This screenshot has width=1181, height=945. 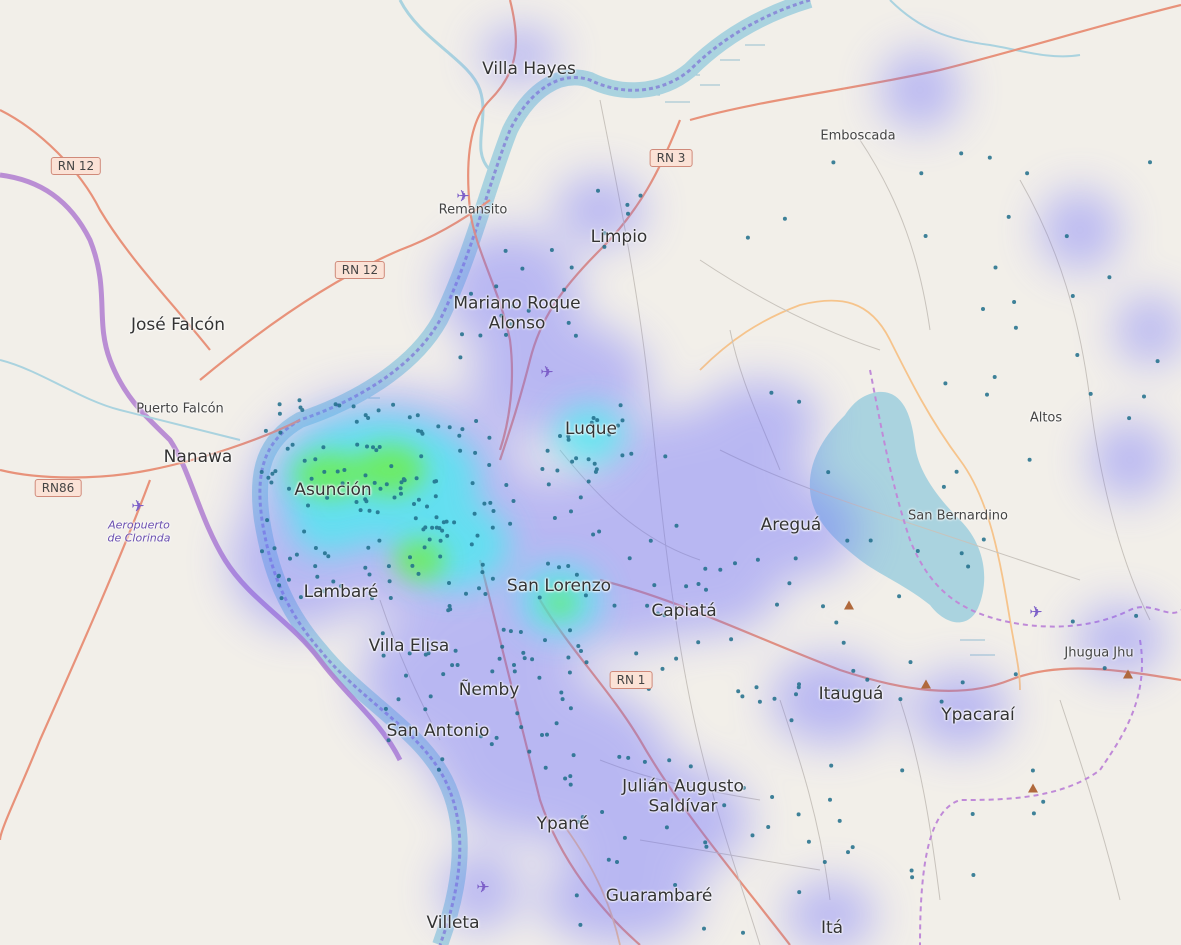 What do you see at coordinates (473, 210) in the screenshot?
I see `place-label-remansito: Remansito` at bounding box center [473, 210].